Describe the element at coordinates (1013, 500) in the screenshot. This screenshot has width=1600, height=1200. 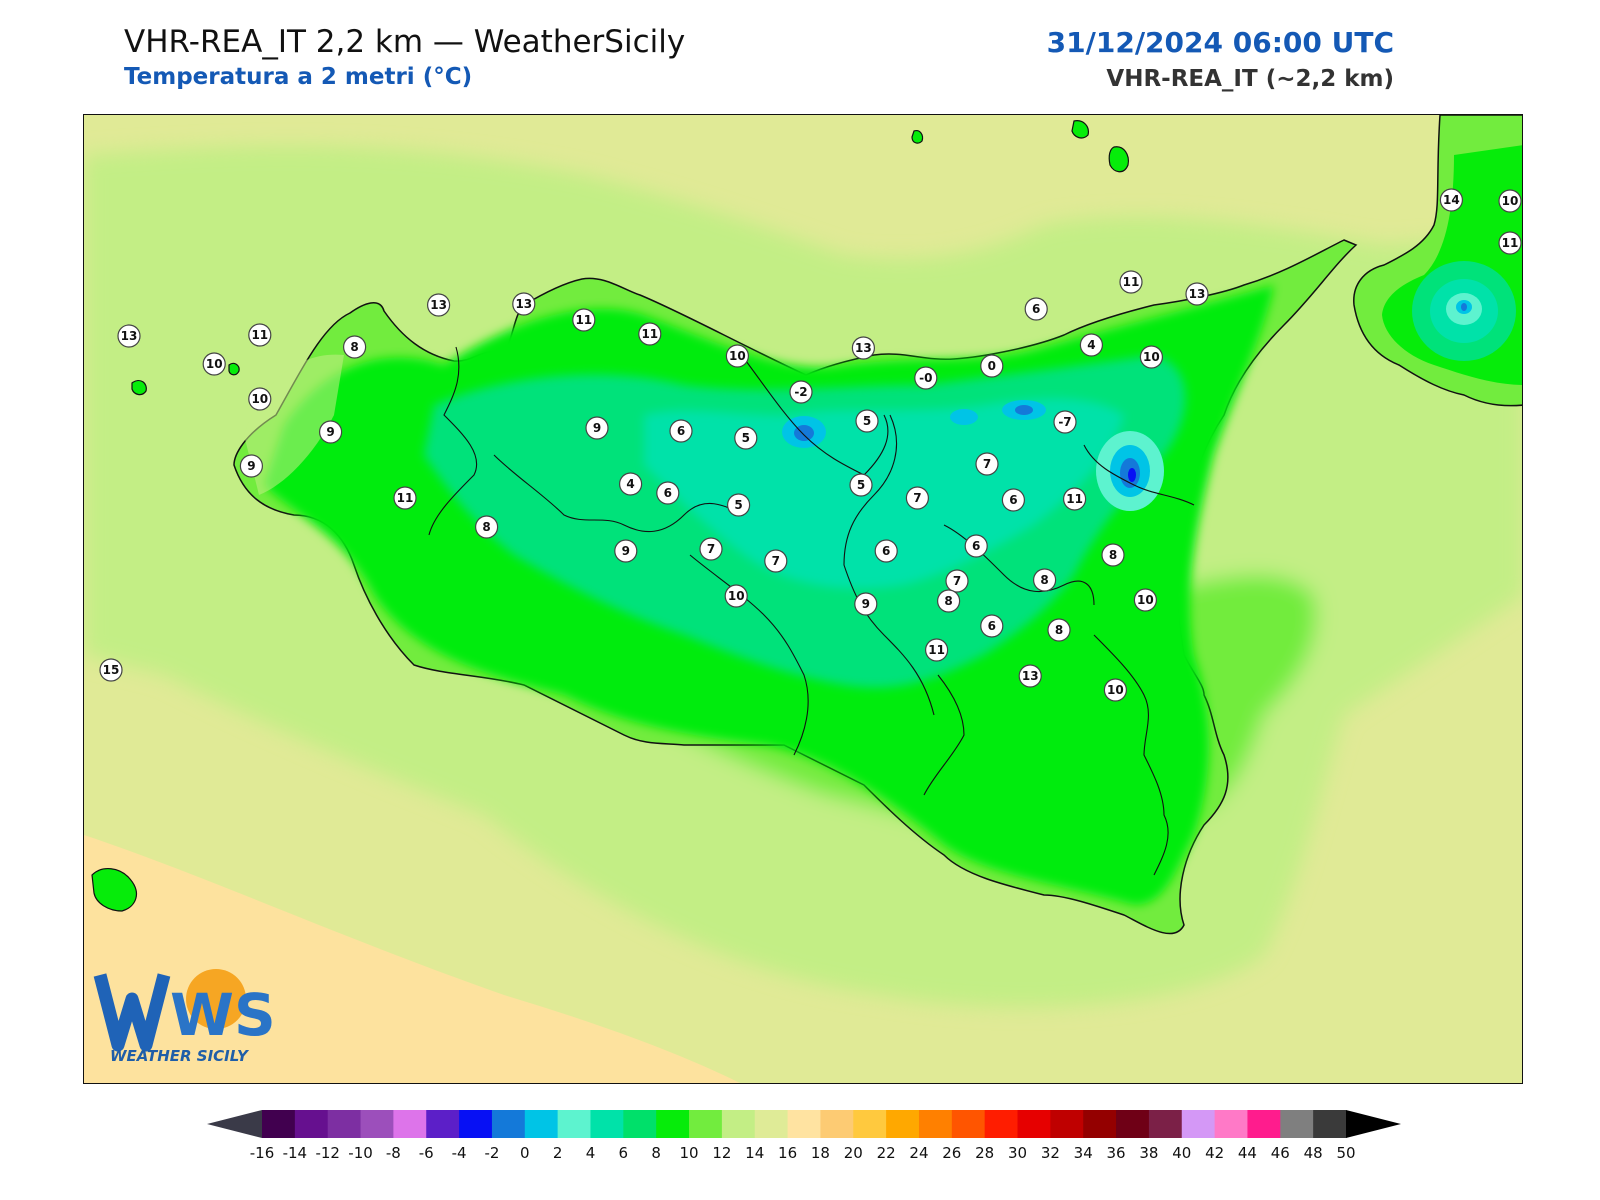
I see `station-marker: 6` at that location.